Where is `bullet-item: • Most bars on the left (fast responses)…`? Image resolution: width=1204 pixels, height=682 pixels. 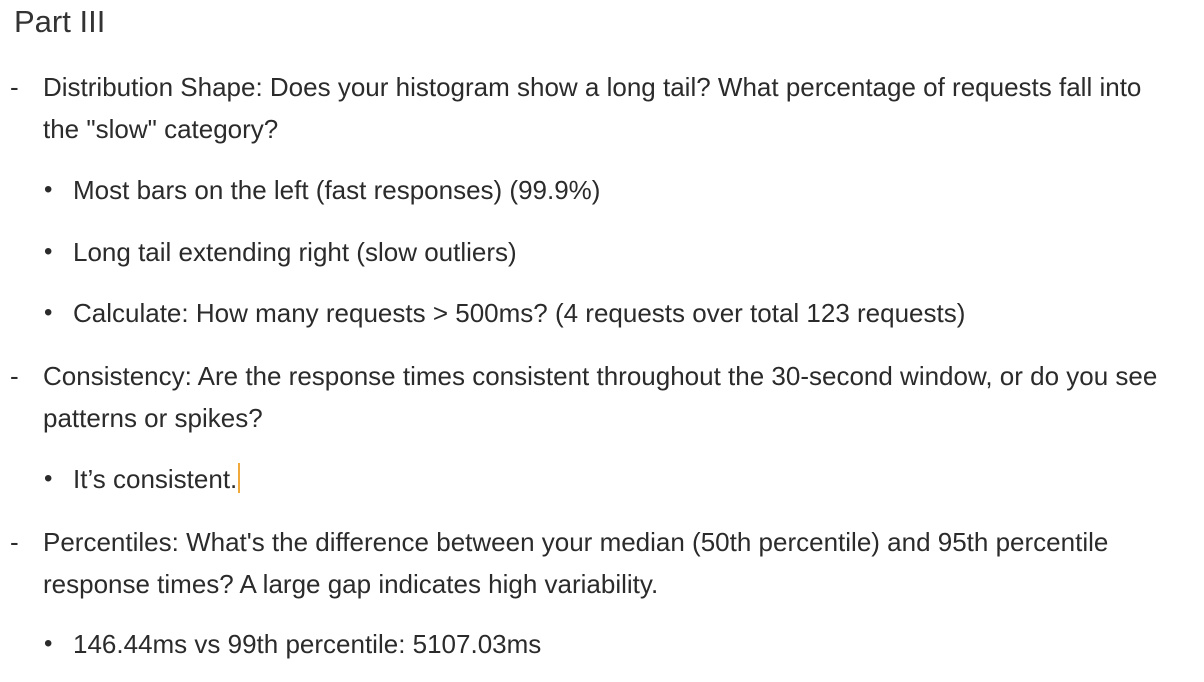 bullet-item: • Most bars on the left (fast responses)… is located at coordinates (615, 190).